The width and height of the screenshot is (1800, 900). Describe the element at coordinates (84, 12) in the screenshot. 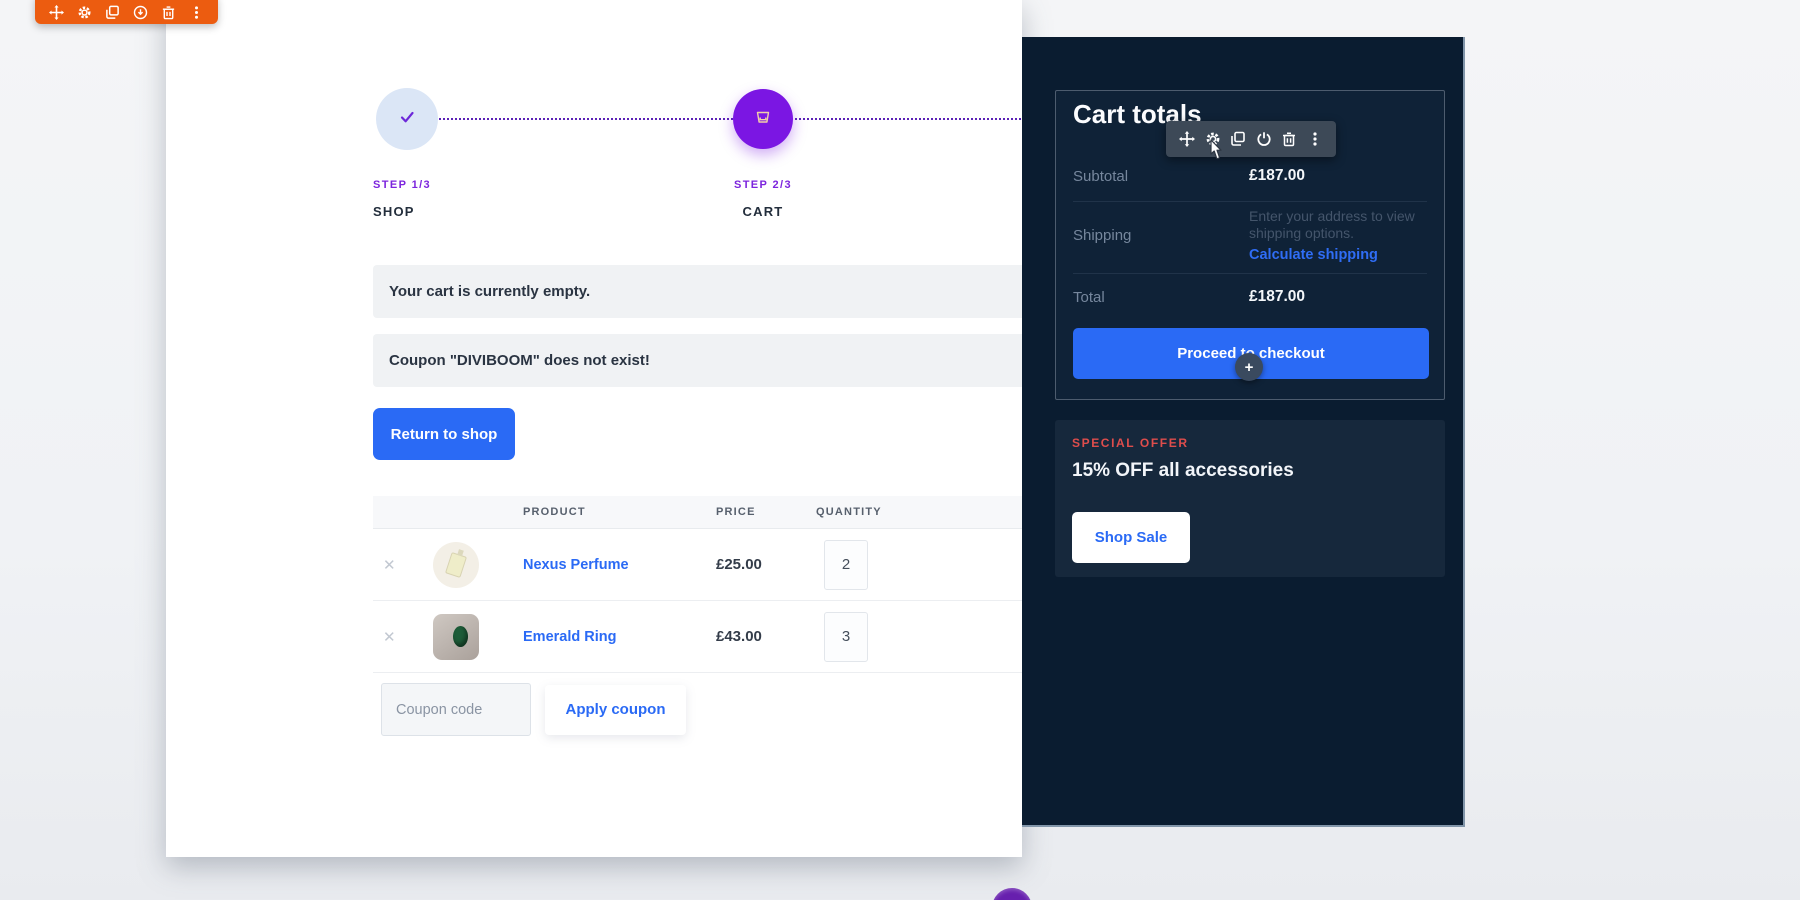

I see `settings-icon` at that location.